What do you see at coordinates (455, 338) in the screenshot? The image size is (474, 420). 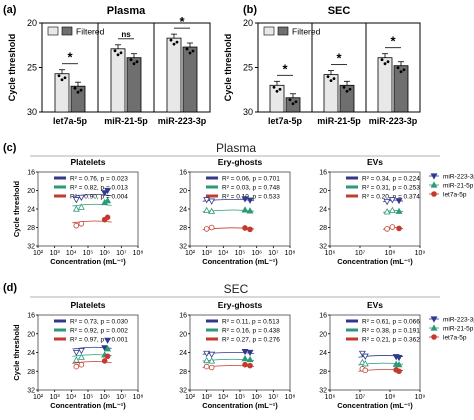 I see `legend-label: let7a-5p` at bounding box center [455, 338].